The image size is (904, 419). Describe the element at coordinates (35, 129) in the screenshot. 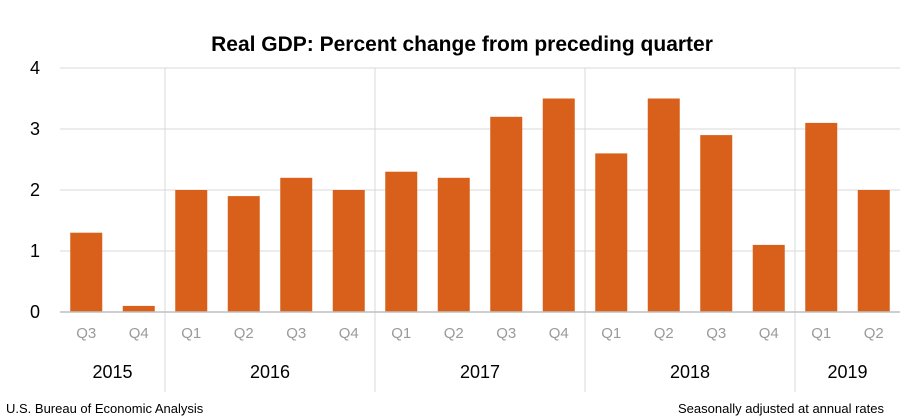

I see `y-tick-label: 3` at that location.